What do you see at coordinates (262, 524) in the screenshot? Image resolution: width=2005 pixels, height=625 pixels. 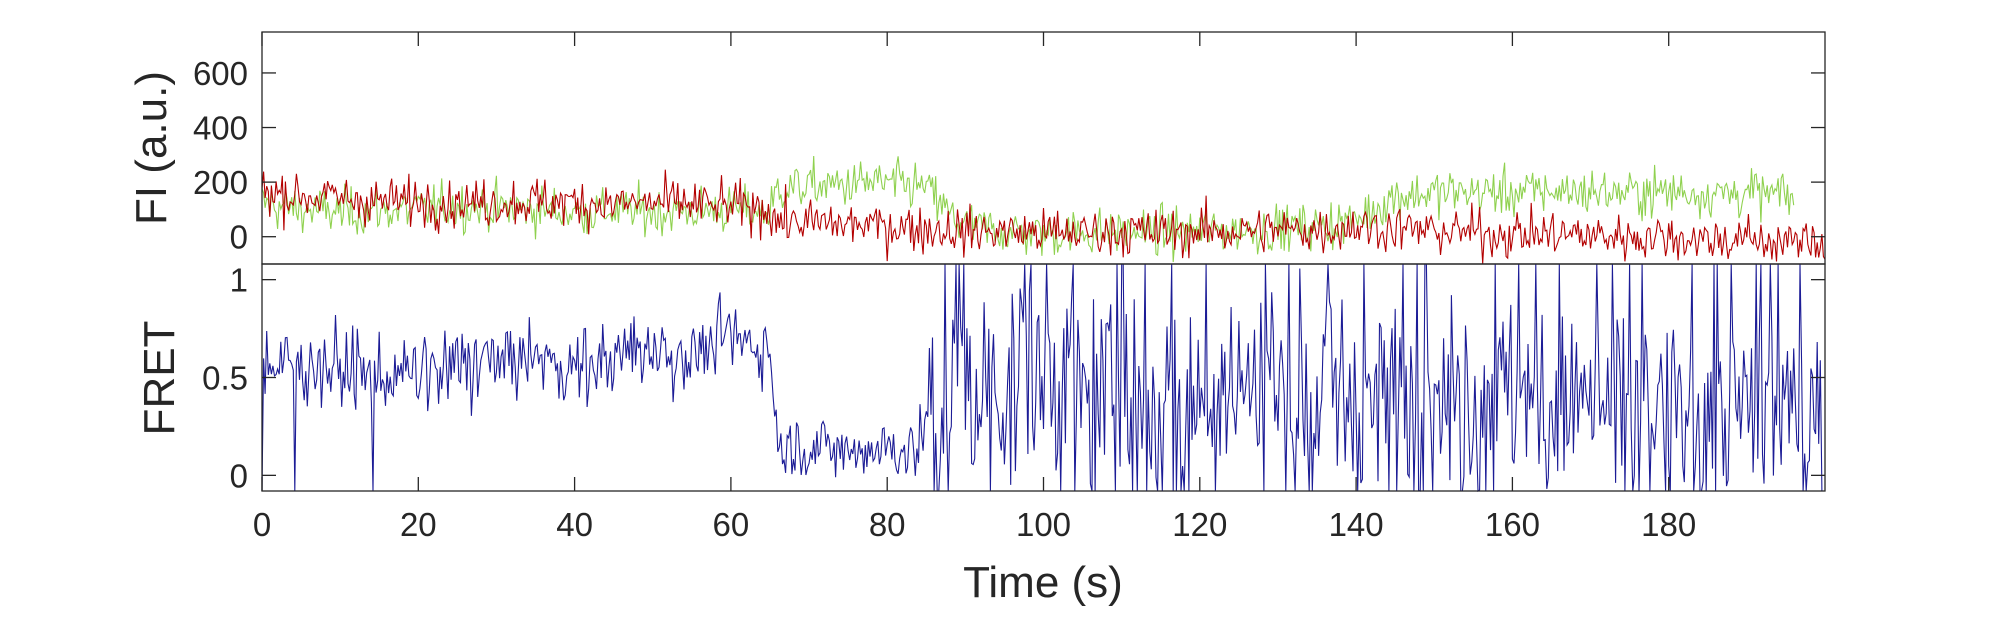 I see `x-tick-label: 0` at bounding box center [262, 524].